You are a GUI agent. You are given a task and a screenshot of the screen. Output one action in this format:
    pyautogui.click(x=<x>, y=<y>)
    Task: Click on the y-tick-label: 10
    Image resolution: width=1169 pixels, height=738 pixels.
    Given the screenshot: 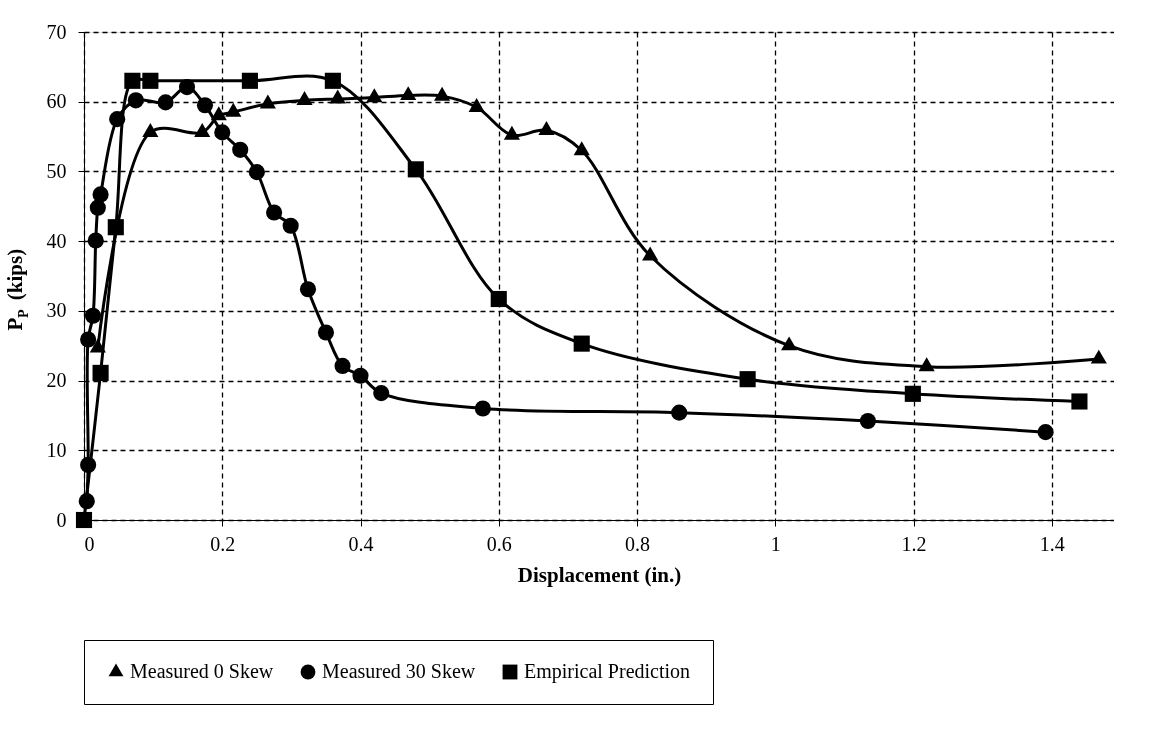 What is the action you would take?
    pyautogui.click(x=56, y=449)
    